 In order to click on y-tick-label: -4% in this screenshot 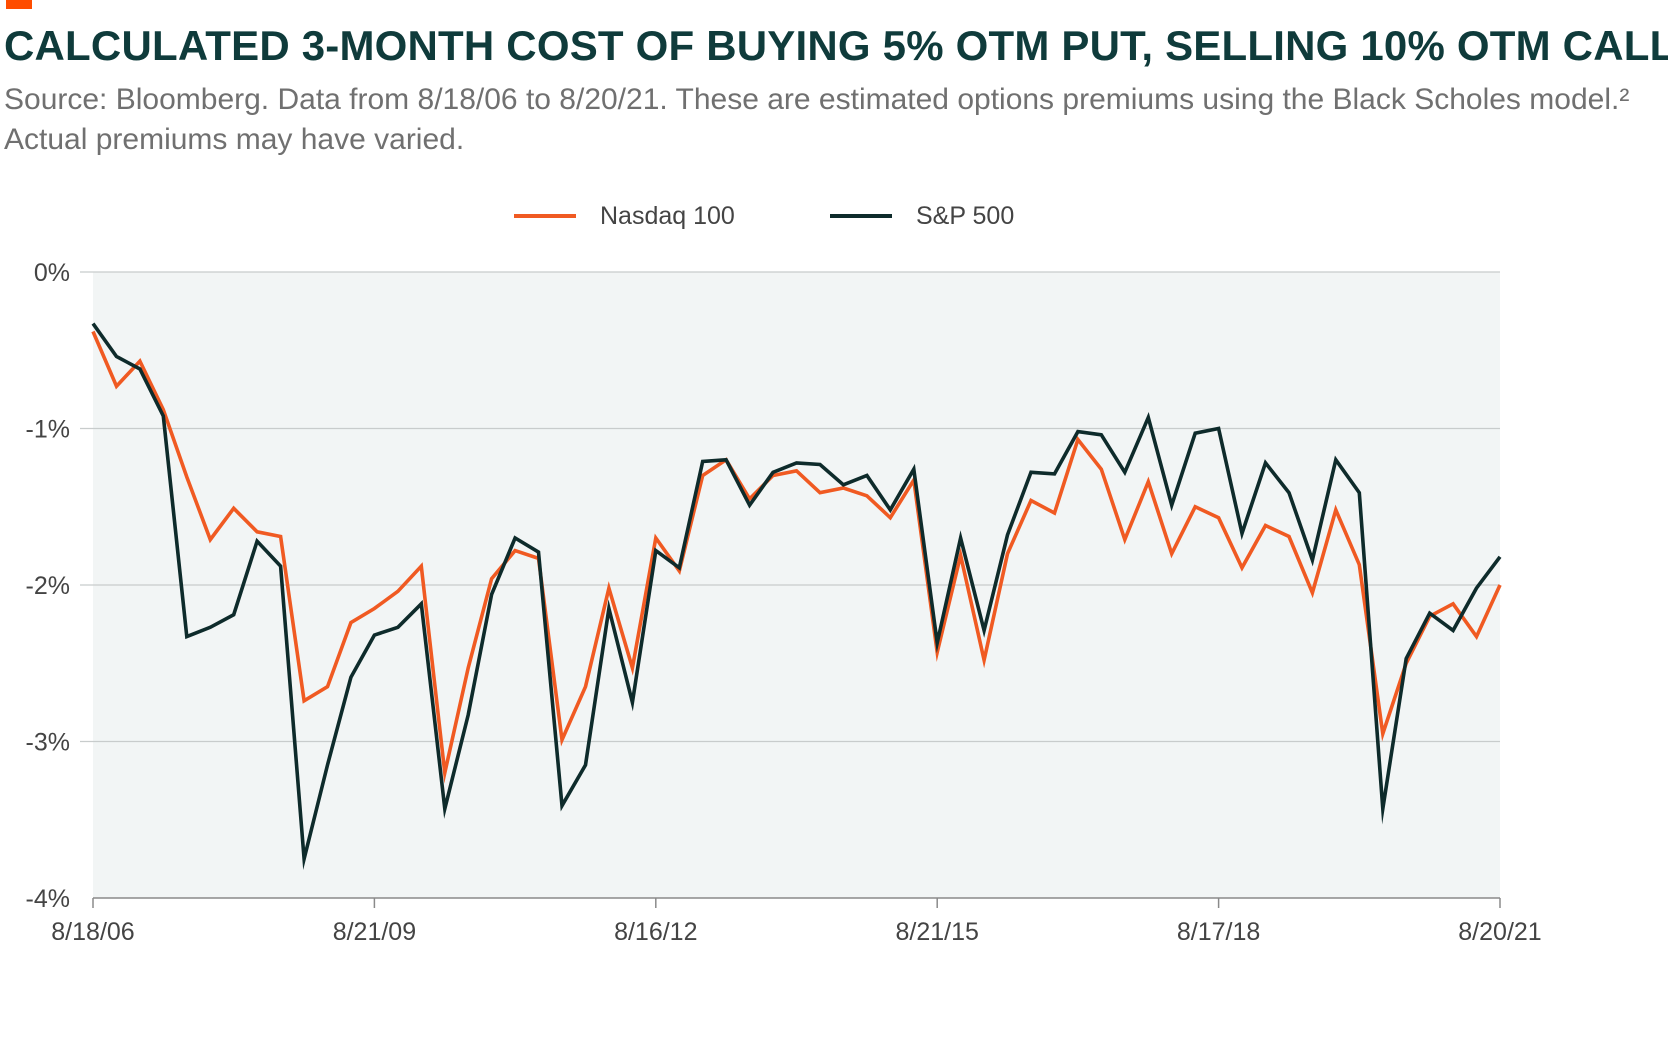, I will do `click(48, 899)`.